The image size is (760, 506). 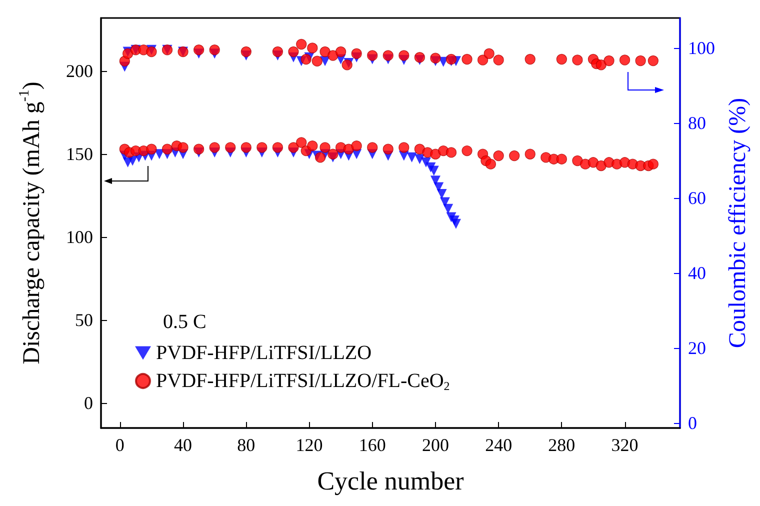 What do you see at coordinates (309, 445) in the screenshot?
I see `x-tick-label: 120` at bounding box center [309, 445].